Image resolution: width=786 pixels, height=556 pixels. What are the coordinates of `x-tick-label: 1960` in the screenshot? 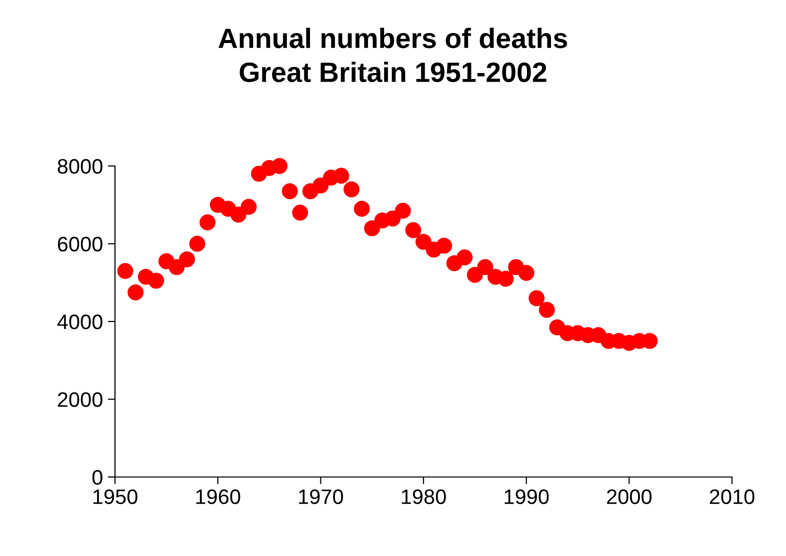 It's located at (218, 496).